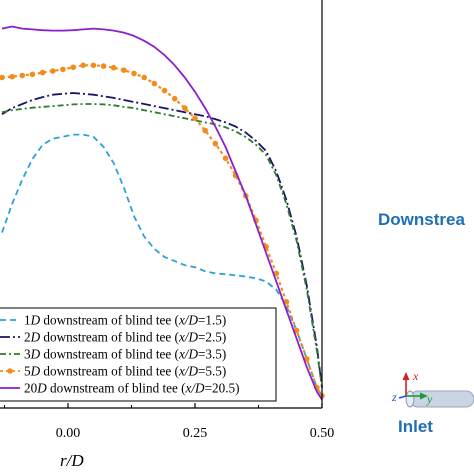 The width and height of the screenshot is (474, 474). What do you see at coordinates (415, 426) in the screenshot?
I see `inlet-label: Inlet` at bounding box center [415, 426].